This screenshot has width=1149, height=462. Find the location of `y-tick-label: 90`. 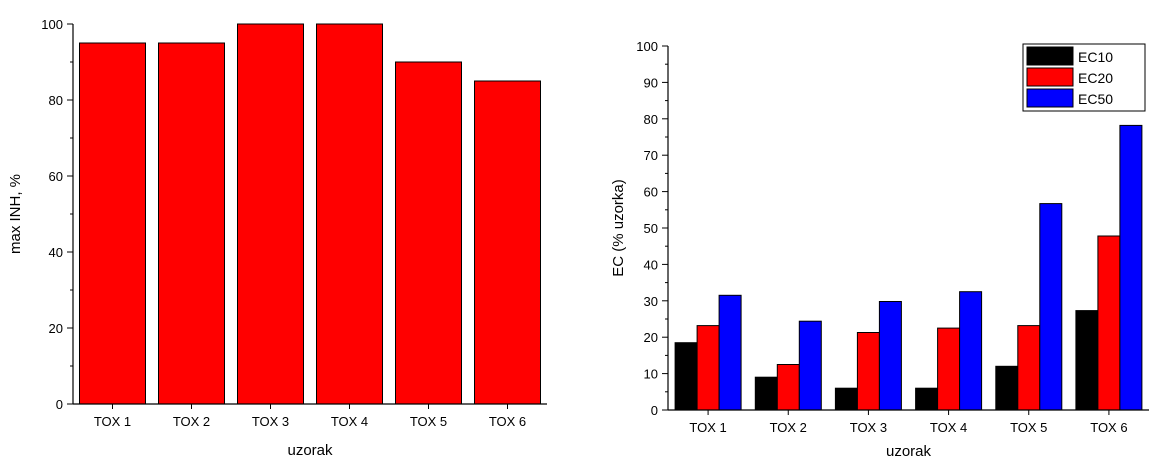

y-tick-label: 90 is located at coordinates (651, 82).